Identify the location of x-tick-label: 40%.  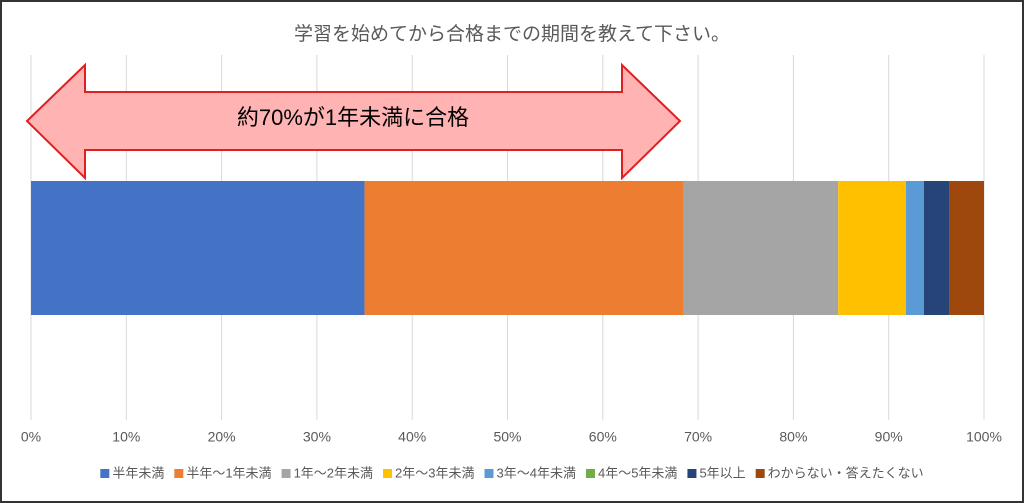
(412, 437).